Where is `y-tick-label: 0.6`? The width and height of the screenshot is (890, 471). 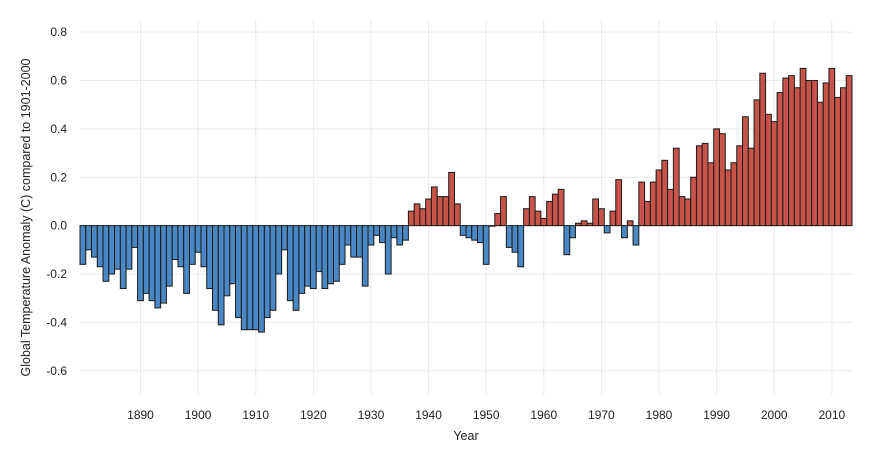
y-tick-label: 0.6 is located at coordinates (58, 80).